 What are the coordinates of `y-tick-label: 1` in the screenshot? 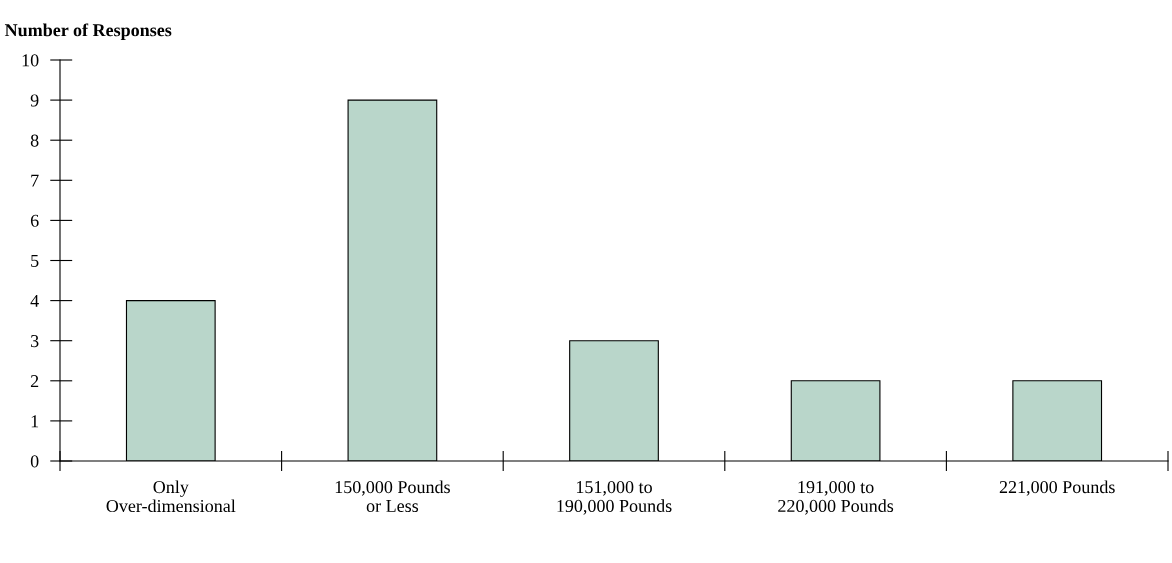 It's located at (35, 421).